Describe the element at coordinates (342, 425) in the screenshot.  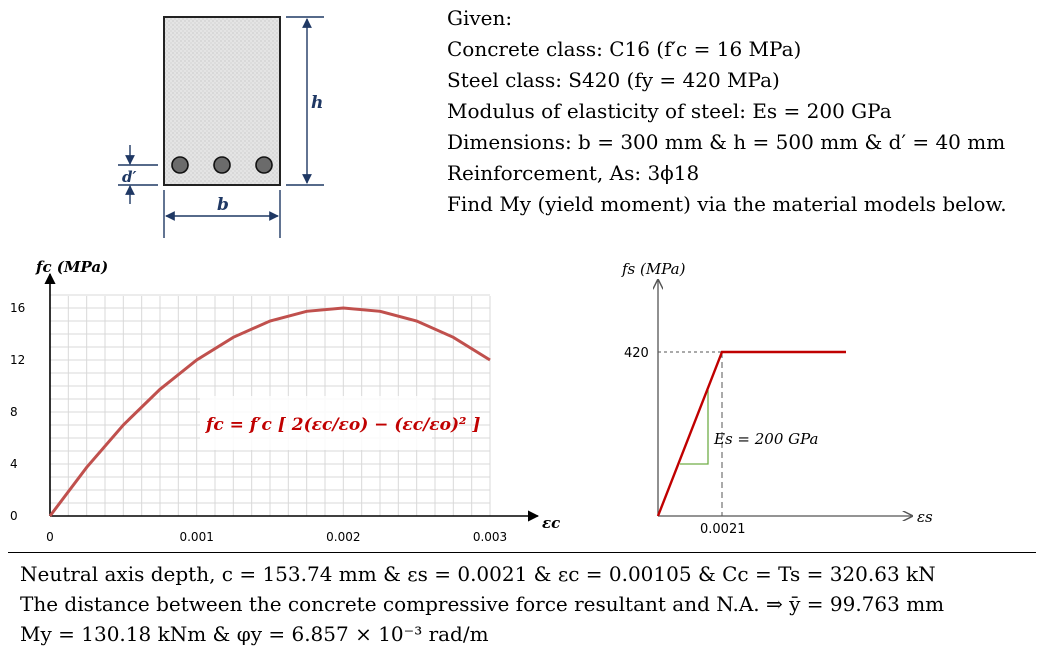
I see `concrete-formula: fc = f′c [ 2(εc/εo) − (εc/εo)² ]` at that location.